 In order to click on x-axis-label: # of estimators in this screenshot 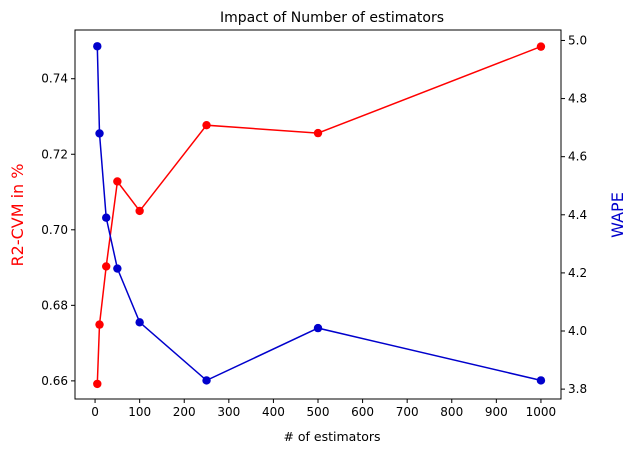, I will do `click(331, 436)`.